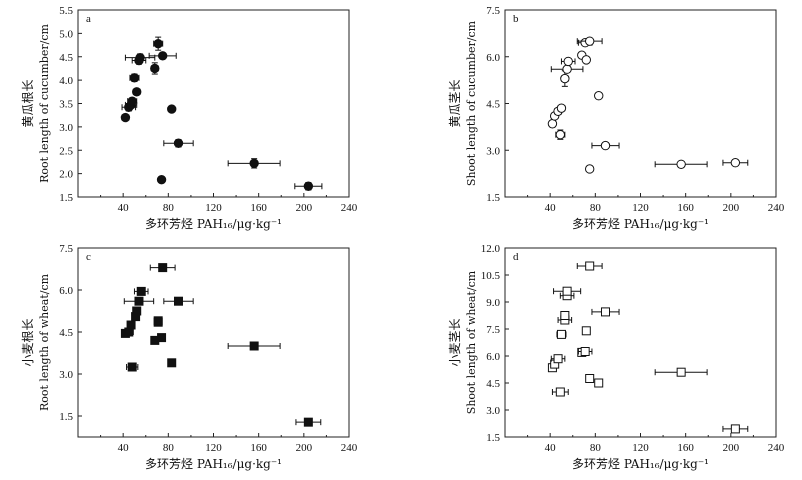 The height and width of the screenshot is (480, 802). What do you see at coordinates (66, 11) in the screenshot?
I see `y-tick-label: 5.5` at bounding box center [66, 11].